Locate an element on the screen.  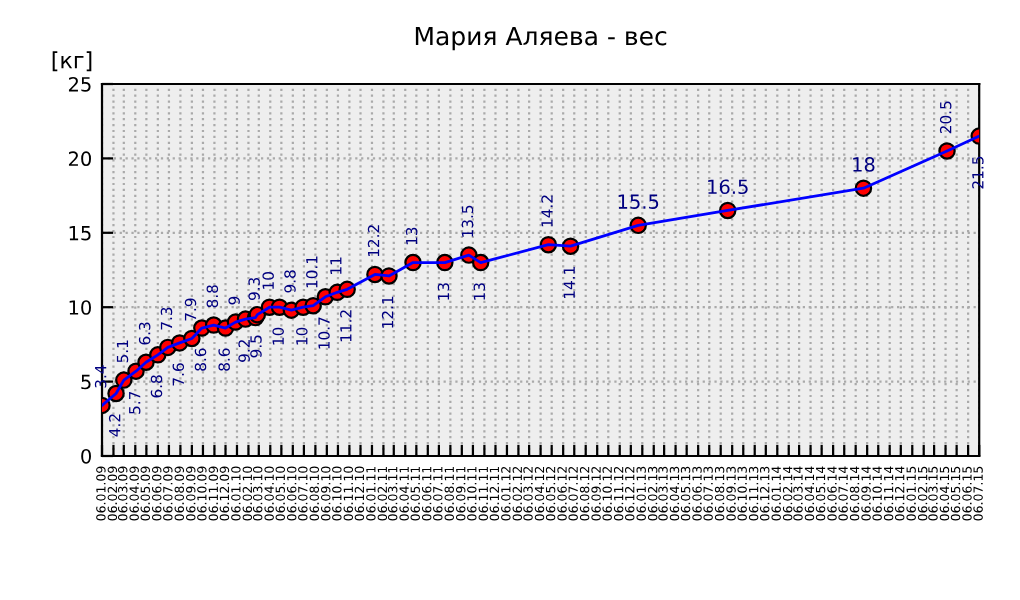
data-label: 18 is located at coordinates (864, 164).